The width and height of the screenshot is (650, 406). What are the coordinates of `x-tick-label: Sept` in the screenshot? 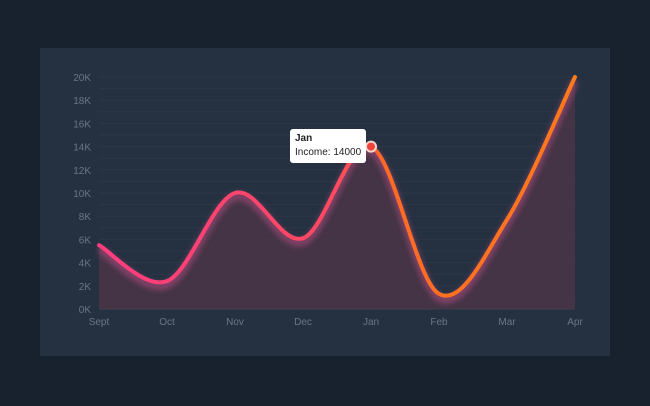 It's located at (99, 322).